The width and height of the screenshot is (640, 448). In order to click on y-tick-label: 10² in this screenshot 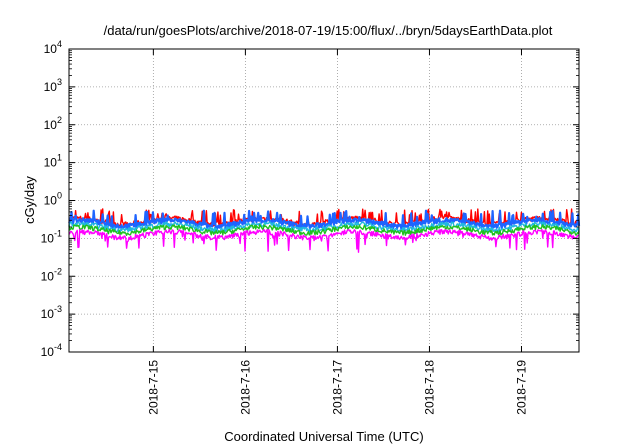, I will do `click(53, 123)`.